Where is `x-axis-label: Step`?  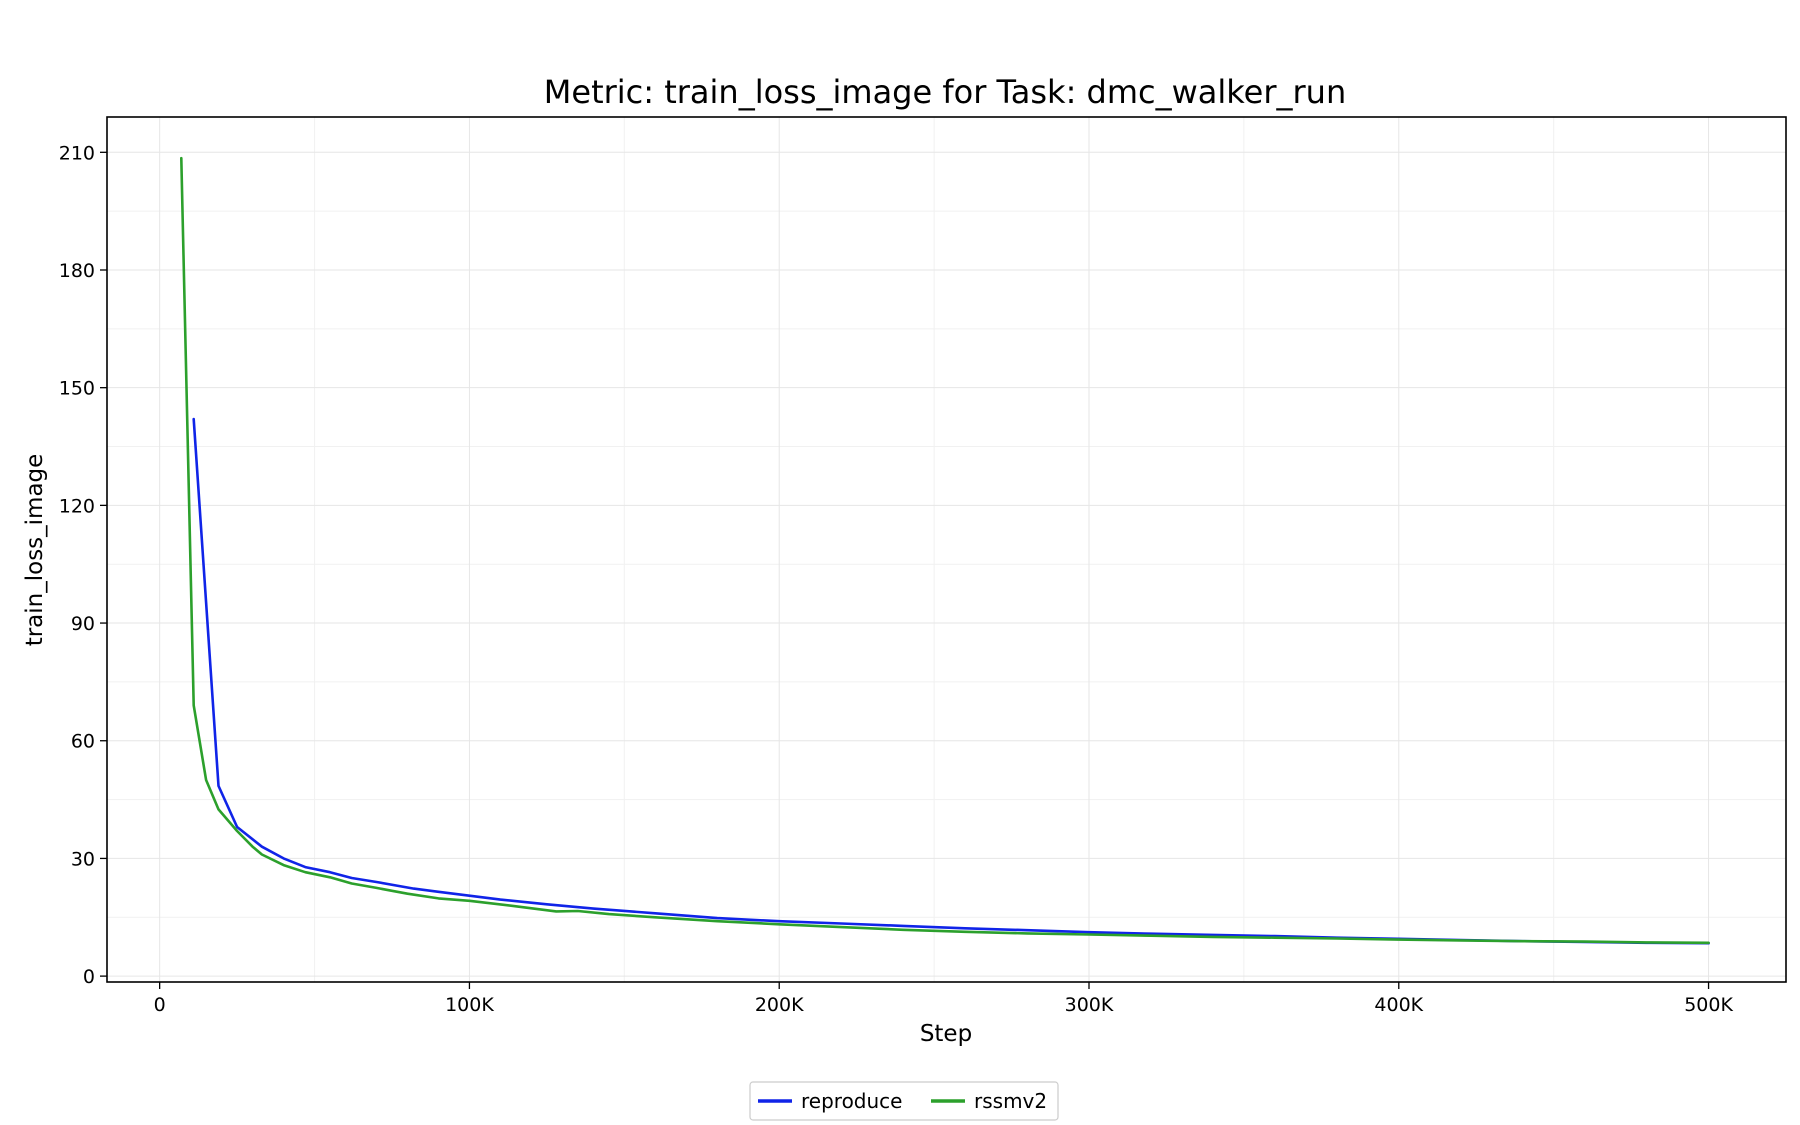 x-axis-label: Step is located at coordinates (946, 1034).